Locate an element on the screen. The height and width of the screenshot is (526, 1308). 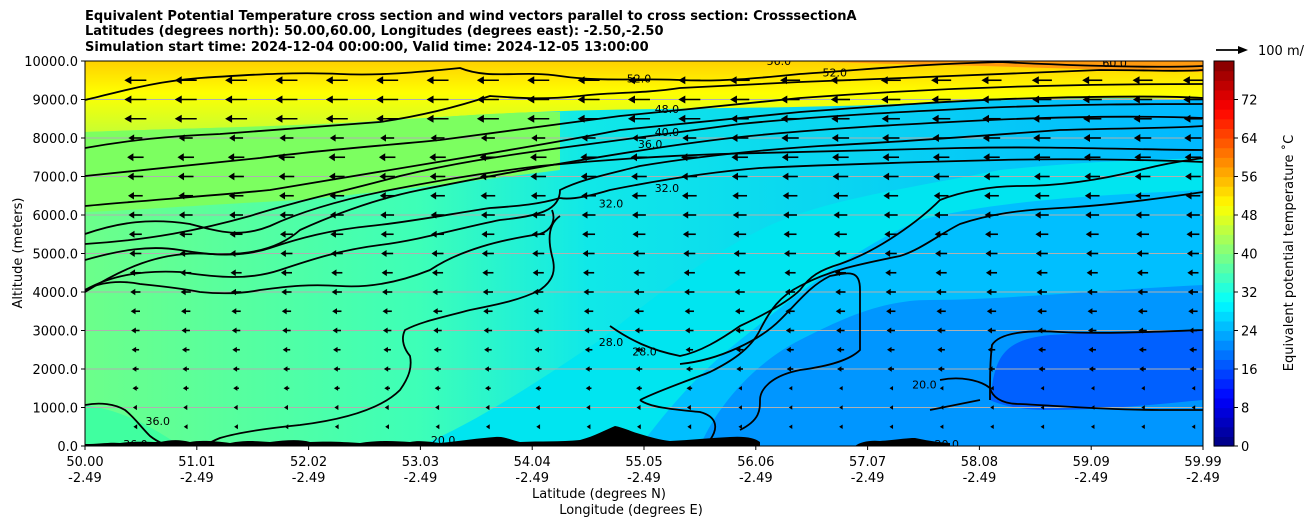
x-tick-label-latitude: 51.01 is located at coordinates (196, 462).